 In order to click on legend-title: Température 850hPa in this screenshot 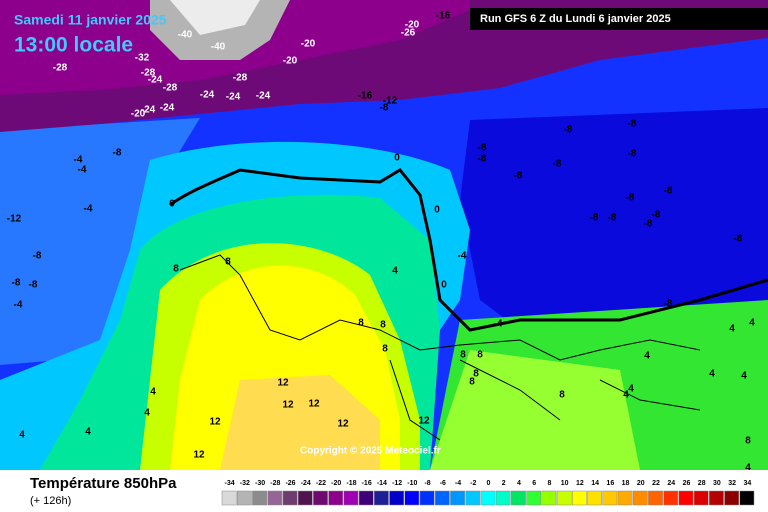, I will do `click(103, 483)`.